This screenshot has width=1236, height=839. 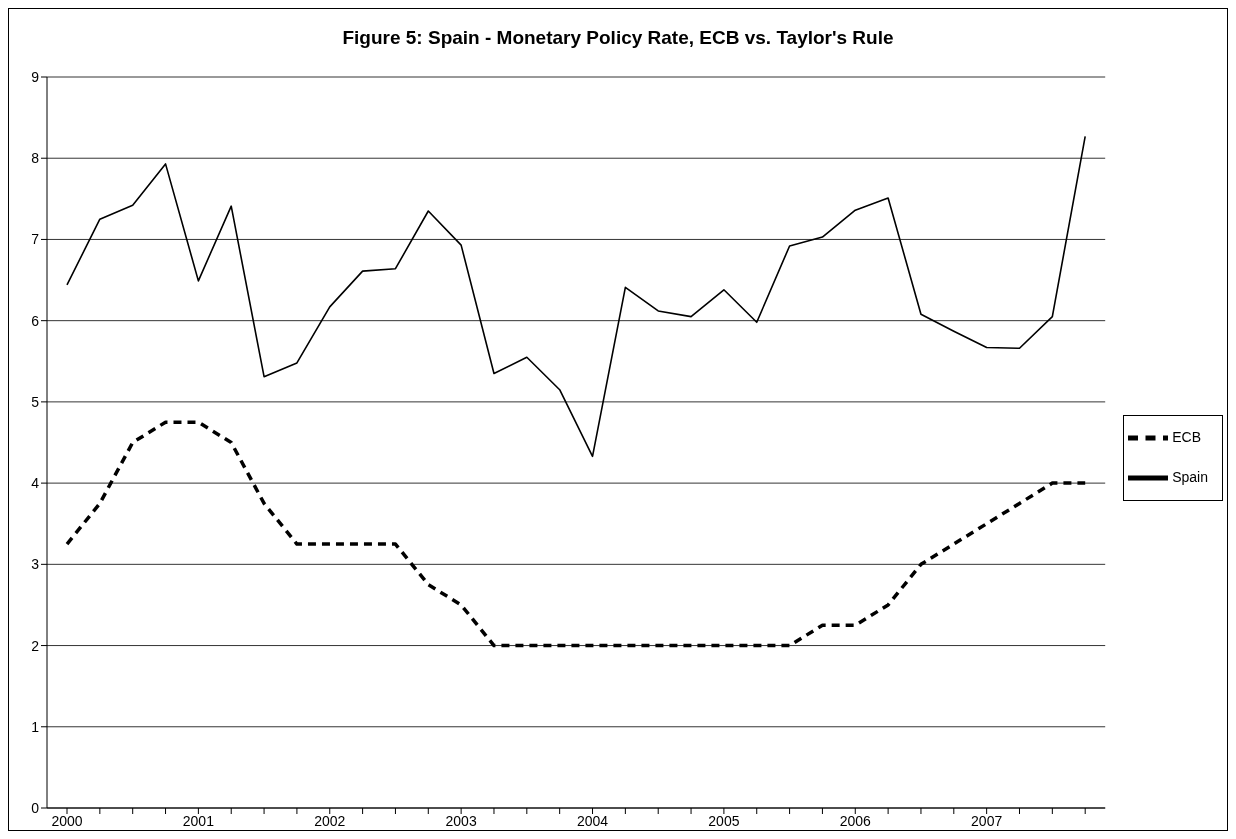 What do you see at coordinates (987, 820) in the screenshot?
I see `x-tick-label: 2007` at bounding box center [987, 820].